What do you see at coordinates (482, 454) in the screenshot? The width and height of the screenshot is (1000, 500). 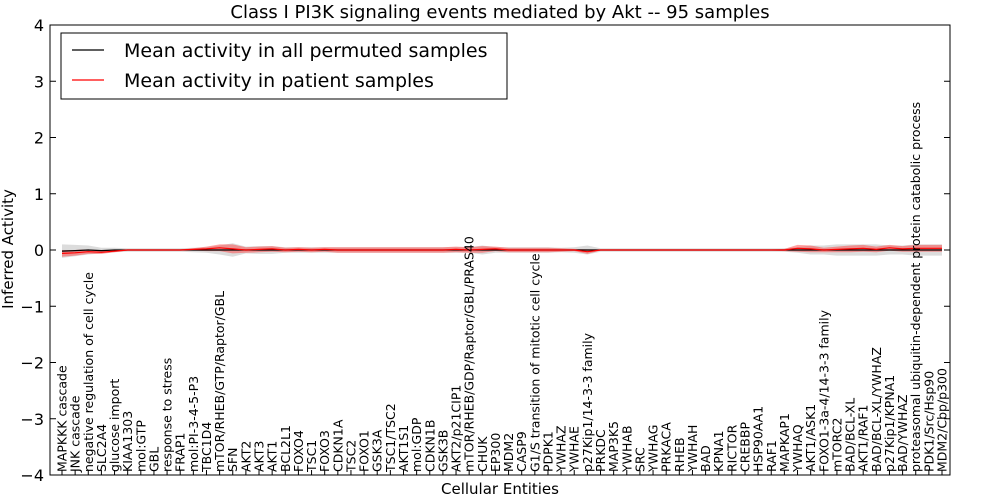 I see `x-tick-label: CHUK` at bounding box center [482, 454].